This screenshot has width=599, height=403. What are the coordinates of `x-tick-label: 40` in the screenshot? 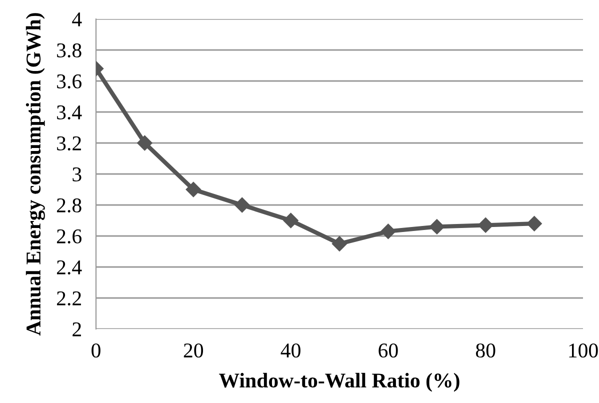 It's located at (290, 350).